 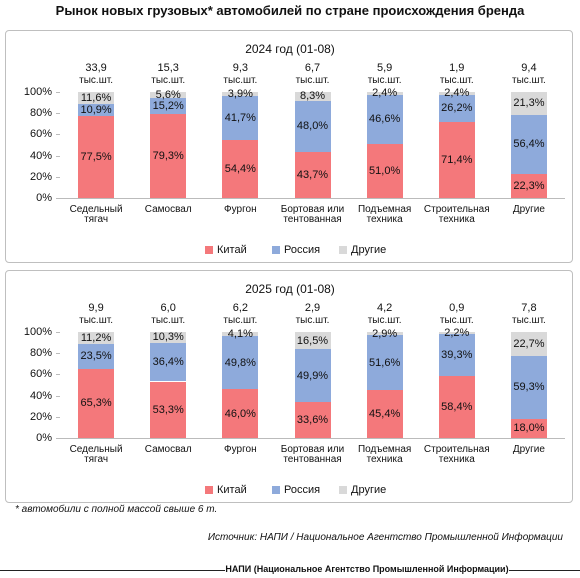 I want to click on x-tick-label: Седельный тягач, so click(x=96, y=214).